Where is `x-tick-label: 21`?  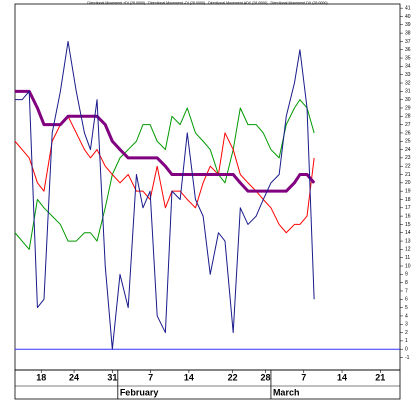
x-tick-label: 21 is located at coordinates (380, 377).